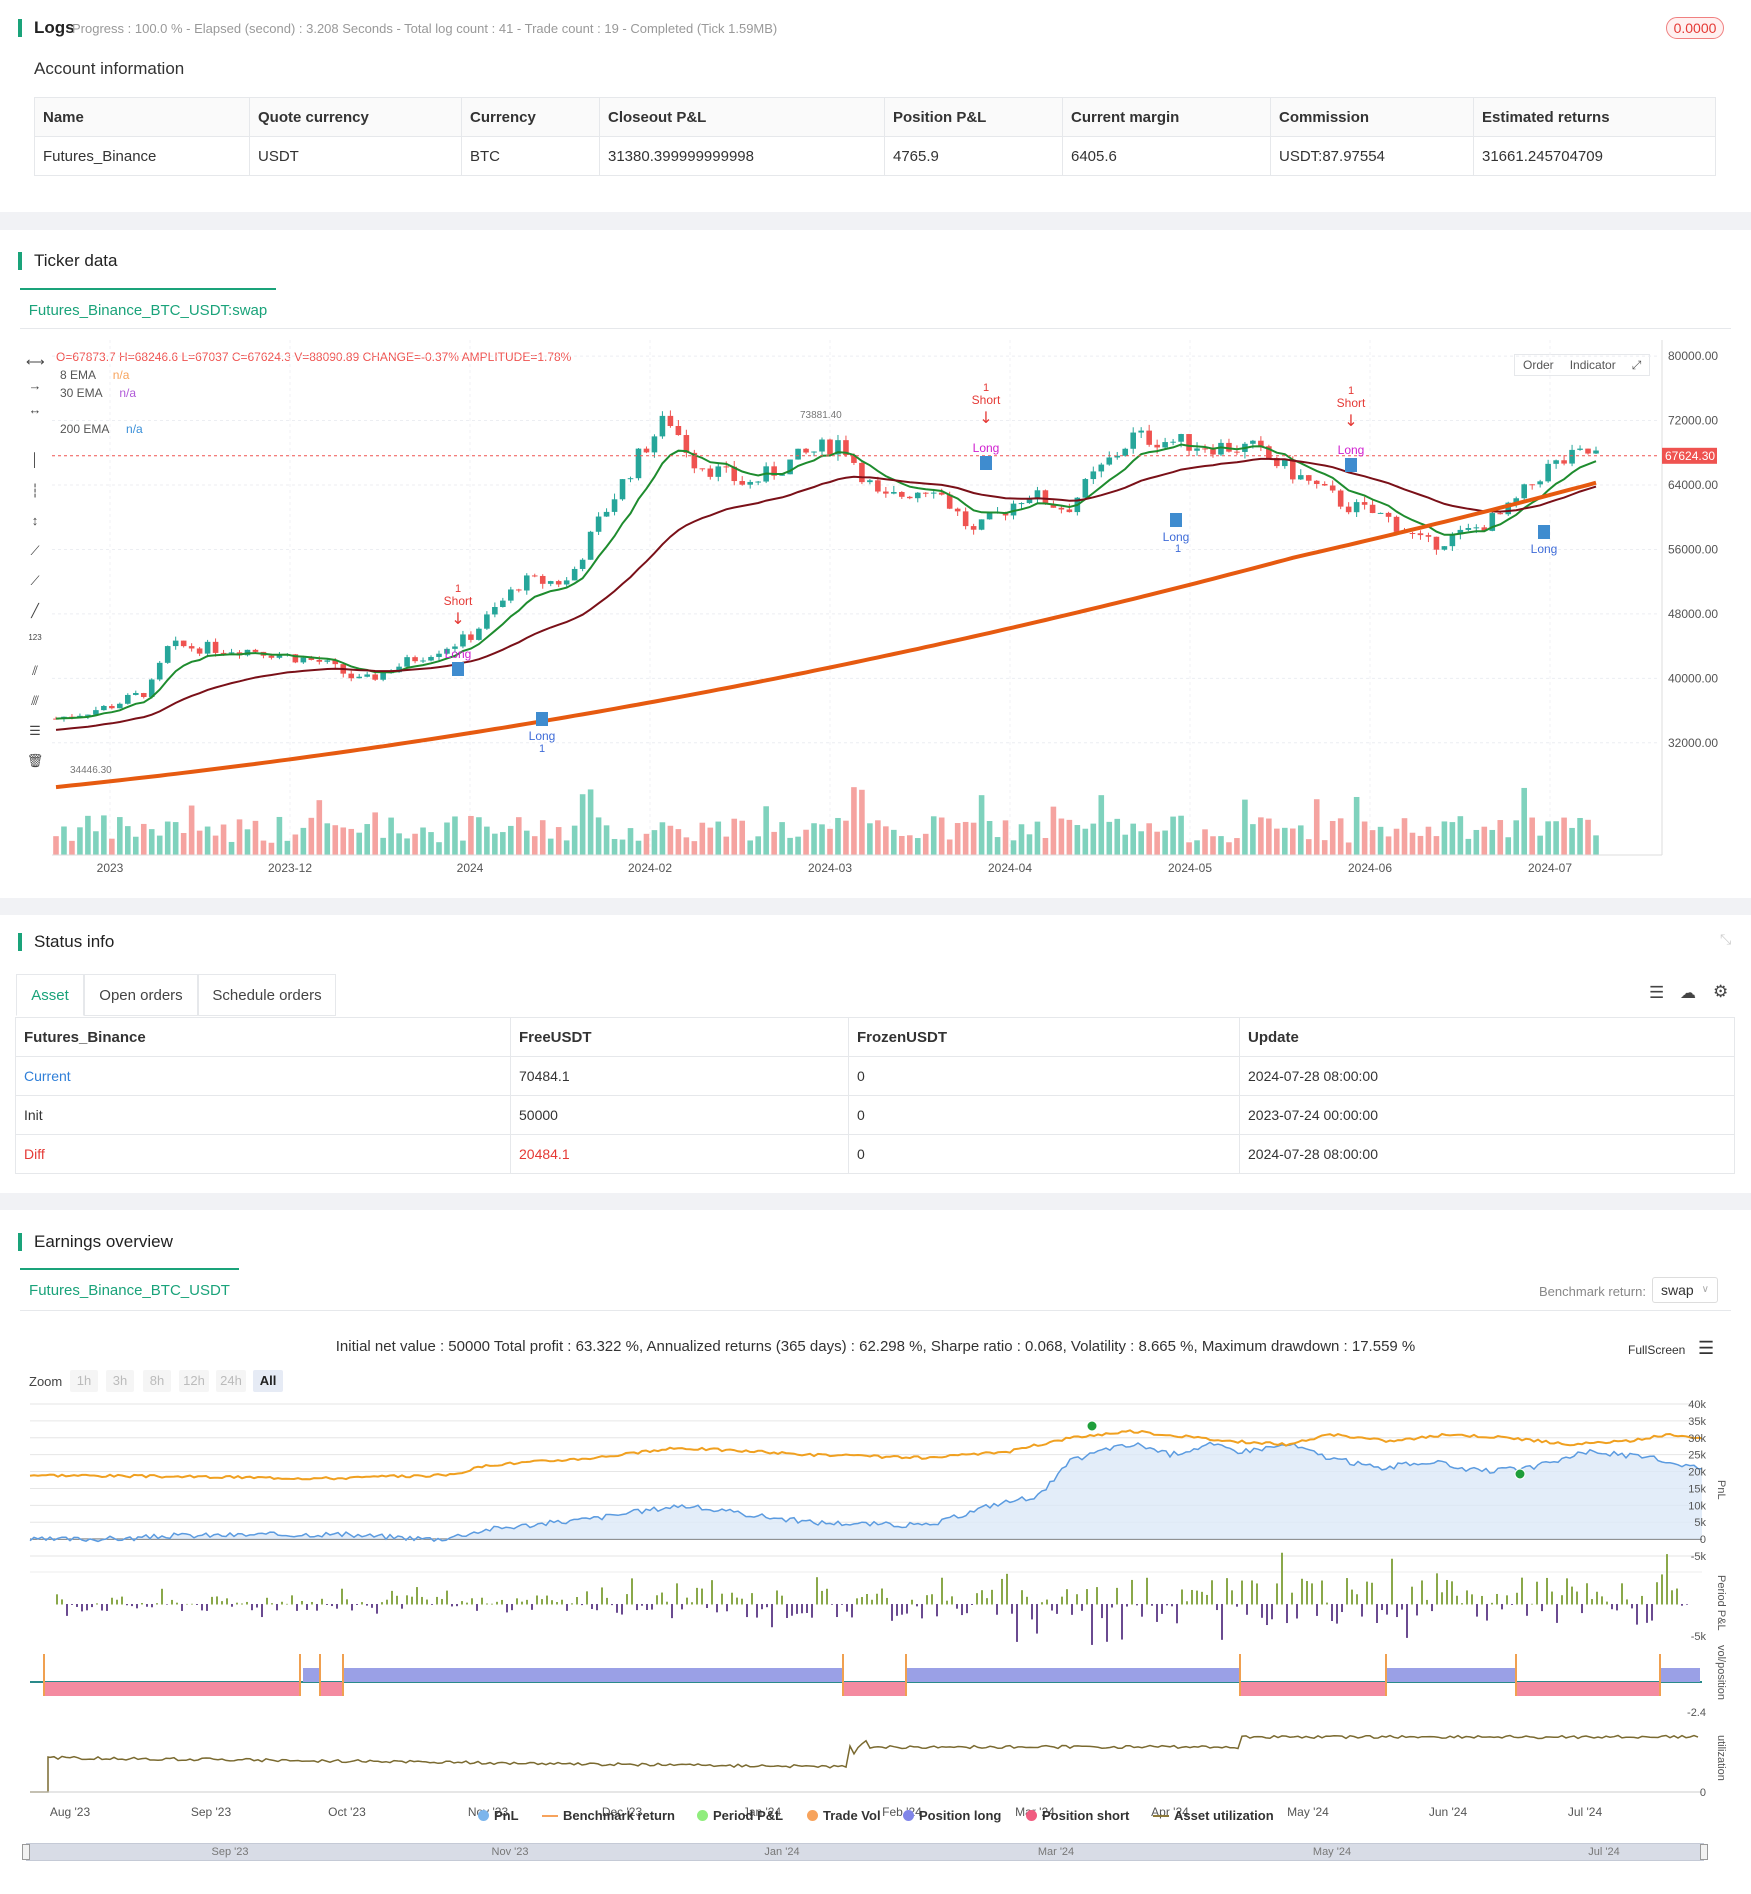  I want to click on legend-item: Position long, so click(952, 1815).